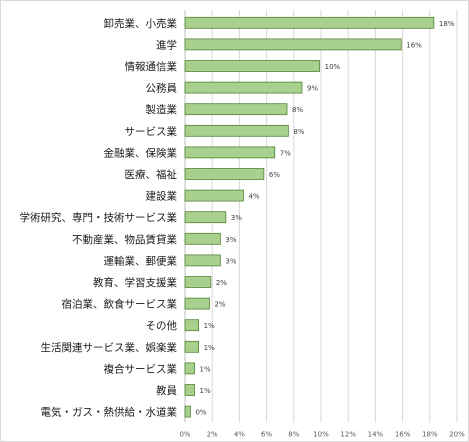  What do you see at coordinates (312, 89) in the screenshot?
I see `value-label: 9%` at bounding box center [312, 89].